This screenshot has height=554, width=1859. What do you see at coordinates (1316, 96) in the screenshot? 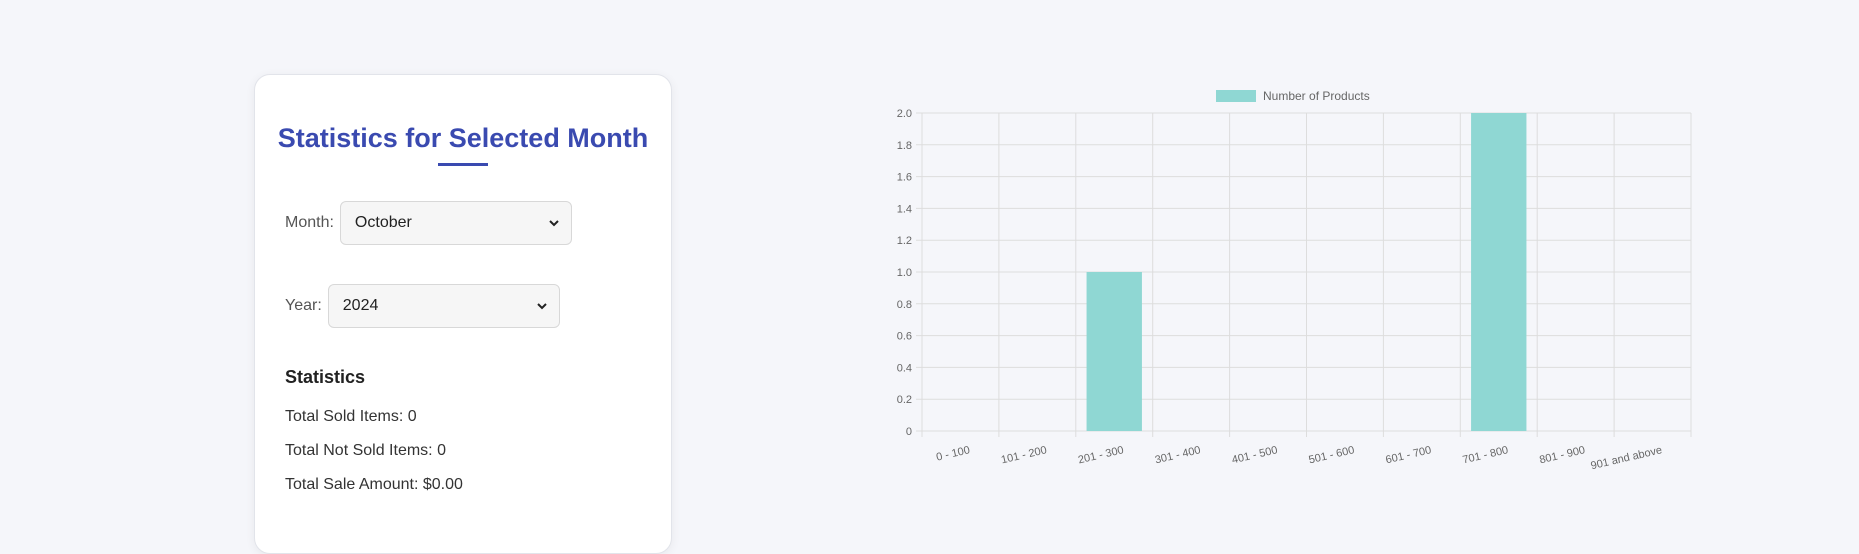
I see `legend-label: Number of Products` at bounding box center [1316, 96].